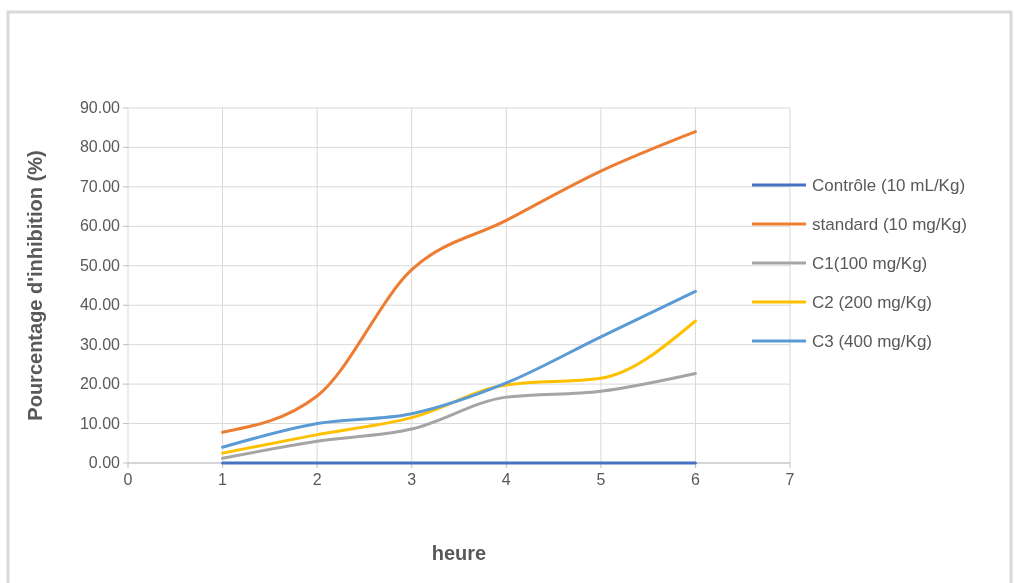 The image size is (1015, 583). Describe the element at coordinates (100, 107) in the screenshot. I see `y-tick-label: 90.00` at that location.